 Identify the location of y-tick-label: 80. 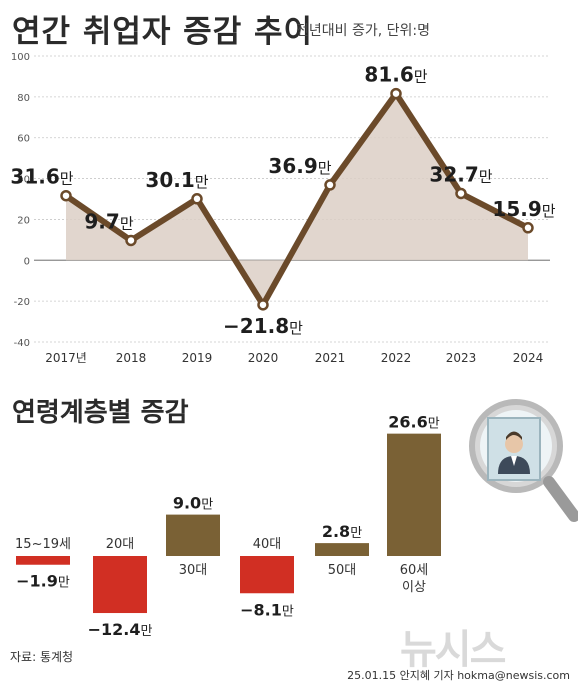
(23, 98).